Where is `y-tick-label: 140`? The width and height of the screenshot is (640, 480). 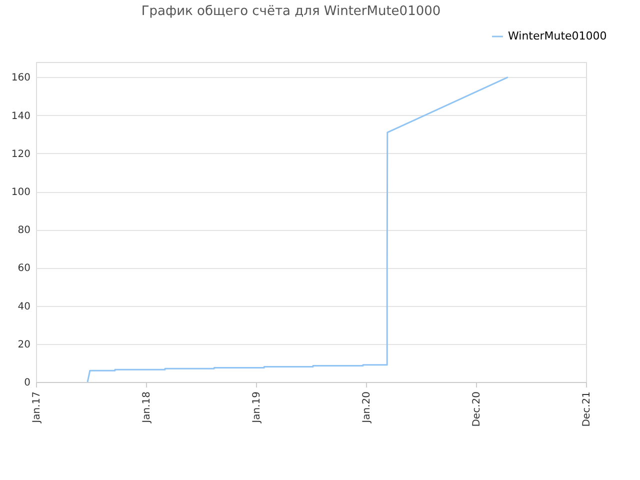
y-tick-label: 140 is located at coordinates (20, 116).